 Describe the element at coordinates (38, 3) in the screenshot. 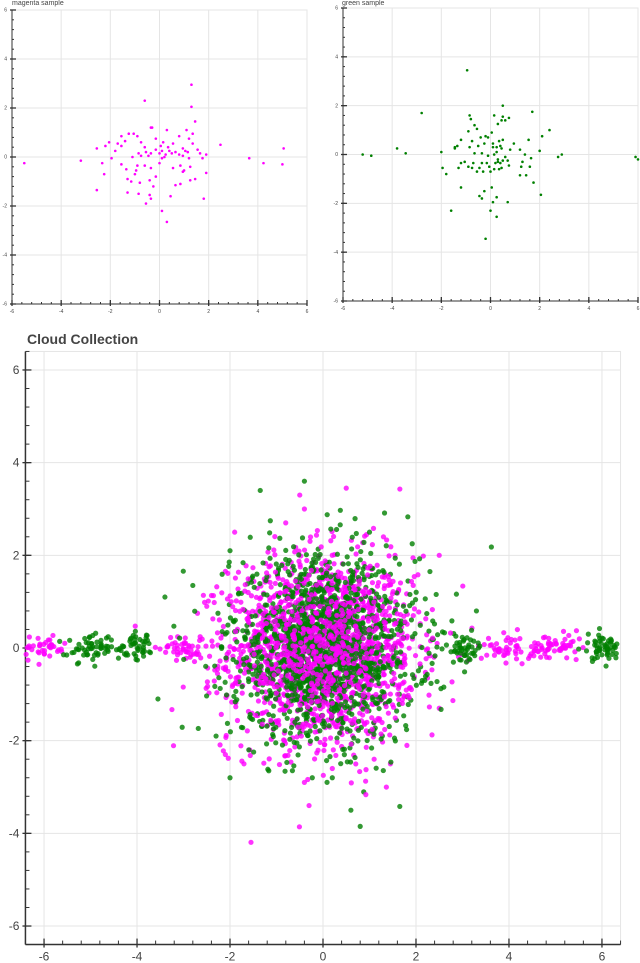

I see `plot-title: magenta sample` at that location.